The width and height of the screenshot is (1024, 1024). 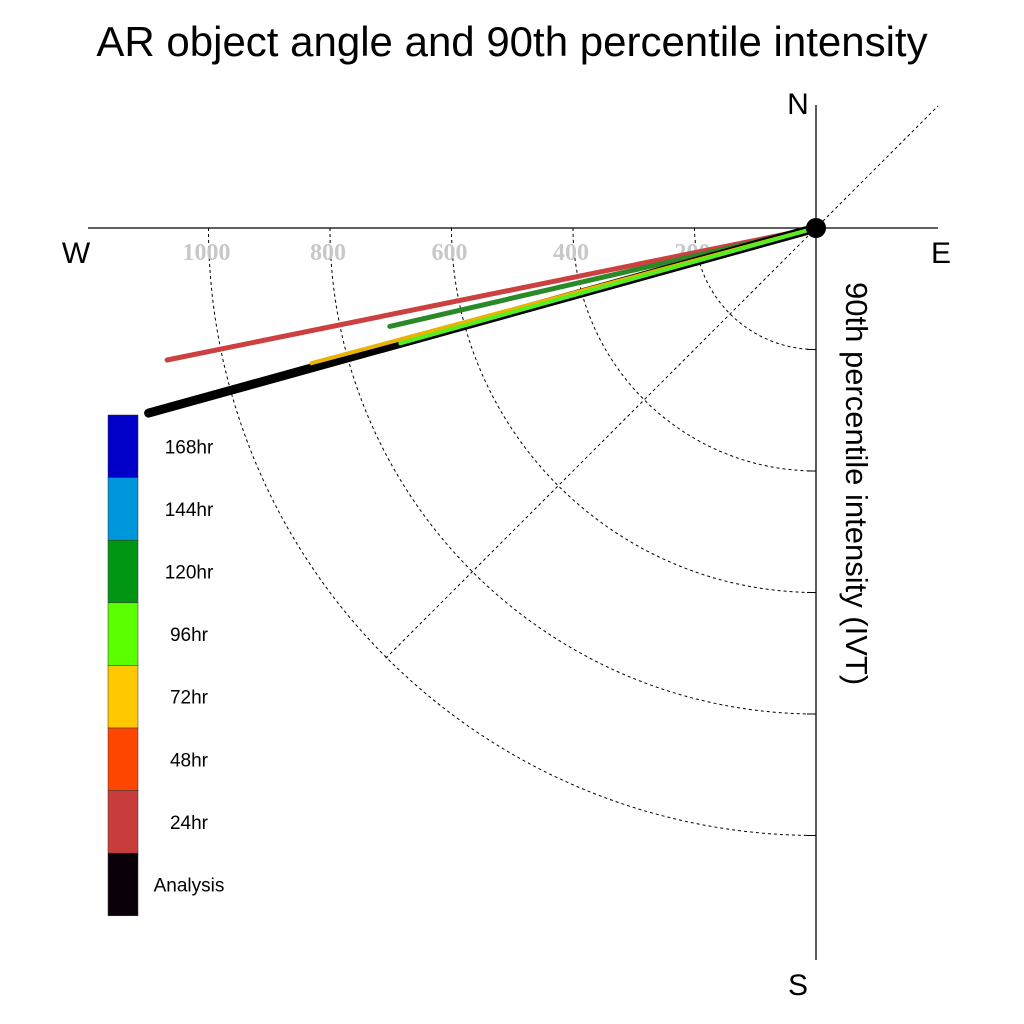 What do you see at coordinates (571, 253) in the screenshot?
I see `radial-tick-label: 400` at bounding box center [571, 253].